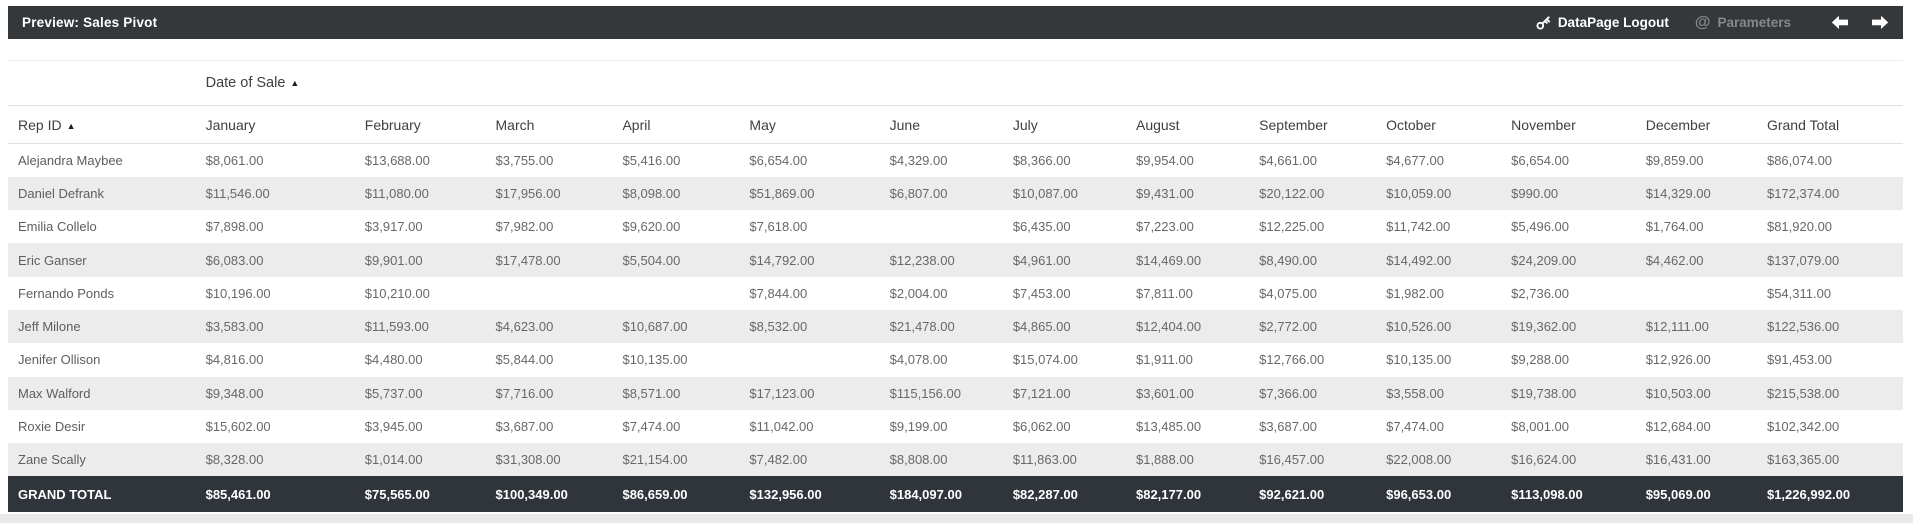 The image size is (1913, 523). What do you see at coordinates (636, 124) in the screenshot?
I see `column-header: April` at bounding box center [636, 124].